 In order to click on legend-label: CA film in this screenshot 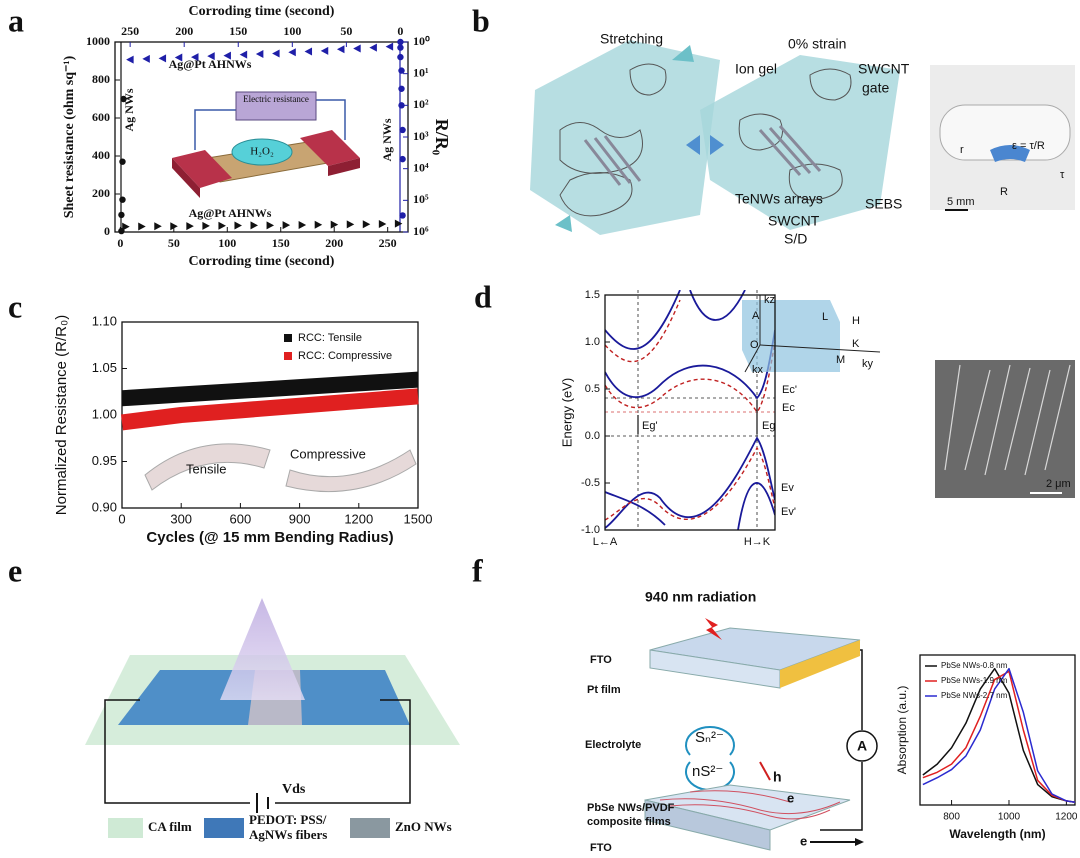, I will do `click(170, 826)`.